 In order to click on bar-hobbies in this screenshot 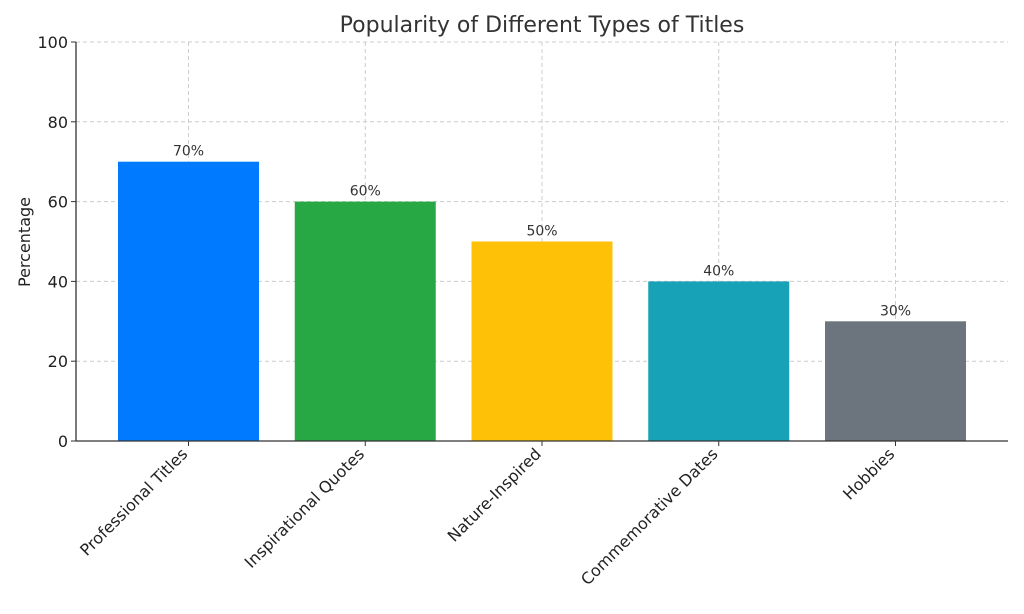, I will do `click(895, 381)`.